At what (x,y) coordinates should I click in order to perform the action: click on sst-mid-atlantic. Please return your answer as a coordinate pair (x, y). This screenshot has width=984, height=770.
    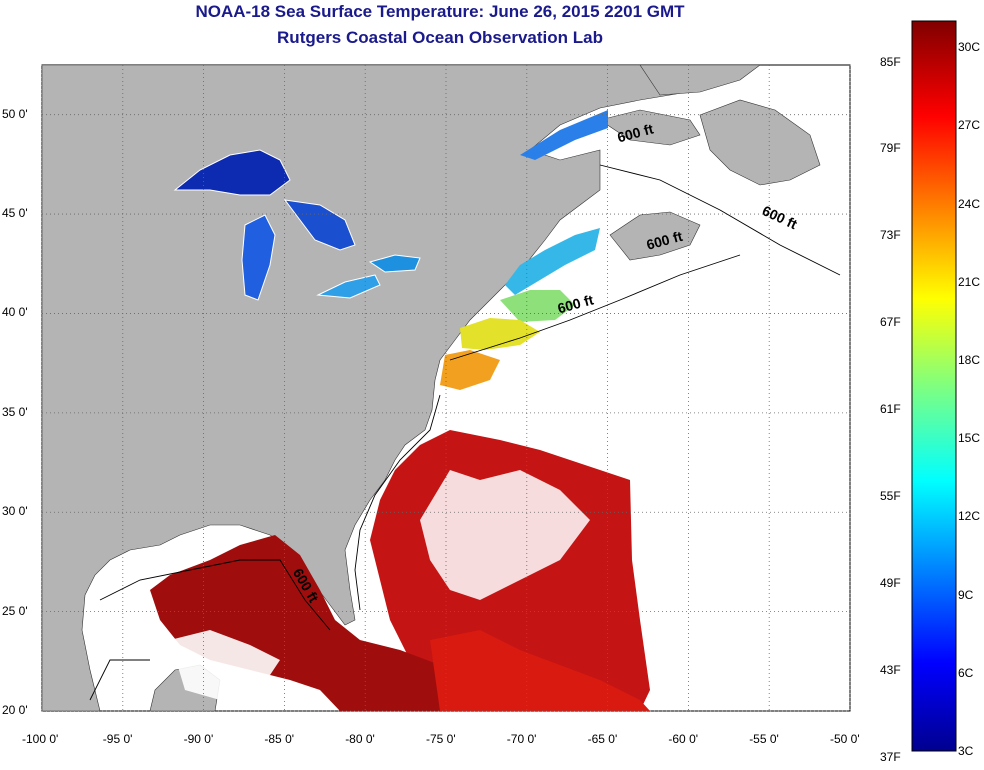
    Looking at the image, I should click on (470, 370).